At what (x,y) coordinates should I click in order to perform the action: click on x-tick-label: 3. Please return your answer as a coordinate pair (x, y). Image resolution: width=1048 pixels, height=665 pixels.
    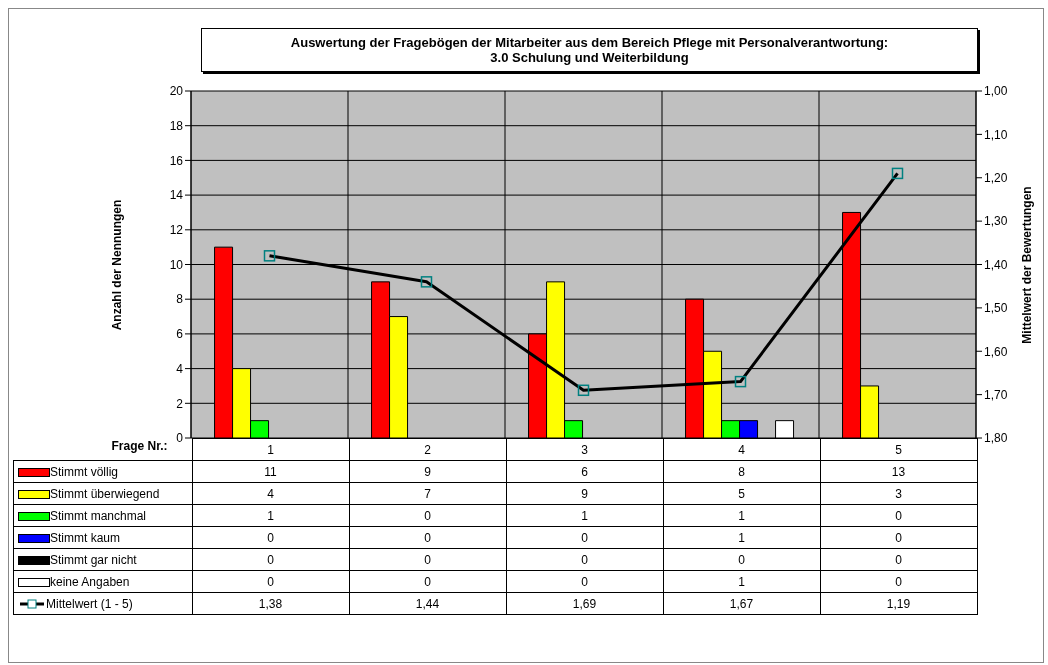
    Looking at the image, I should click on (584, 449).